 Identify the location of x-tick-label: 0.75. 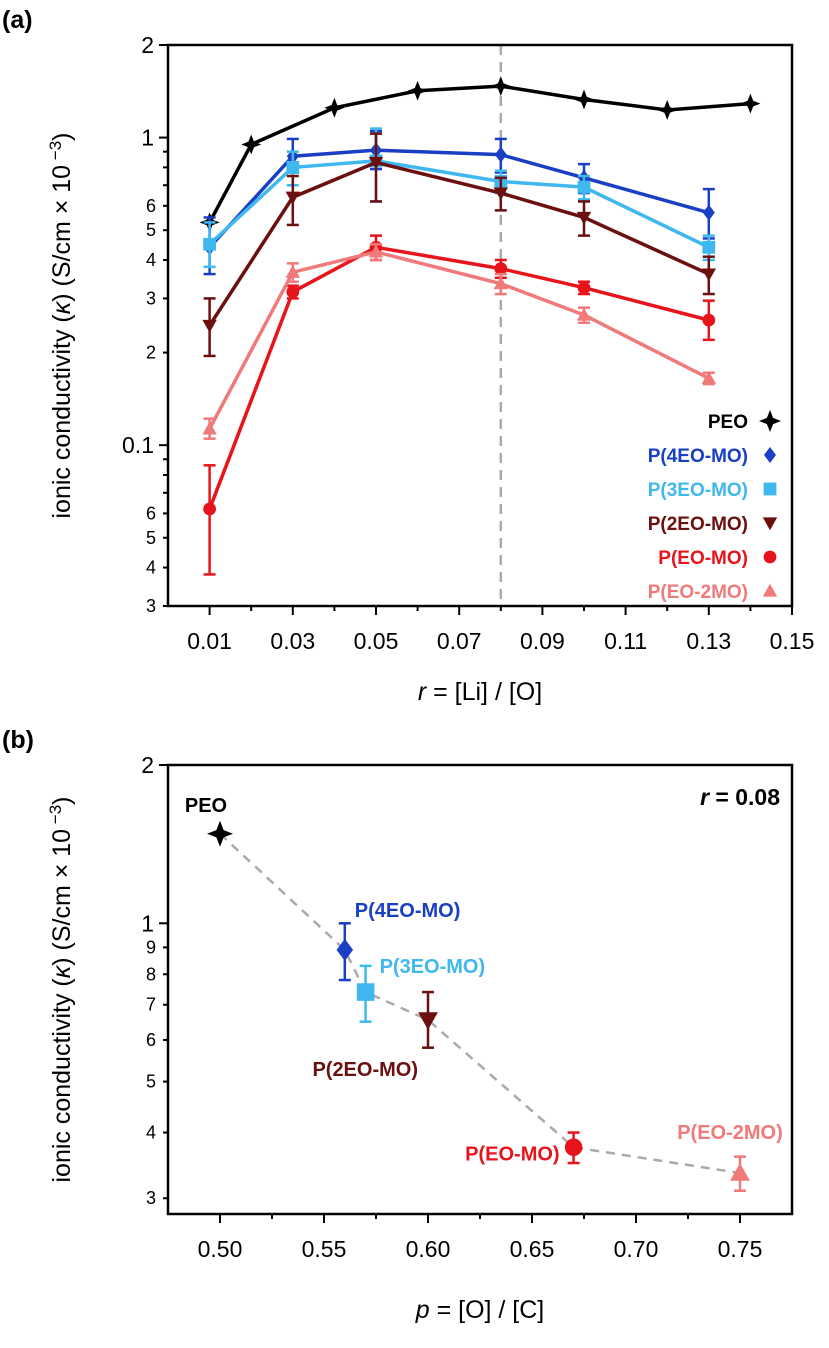
(740, 1249).